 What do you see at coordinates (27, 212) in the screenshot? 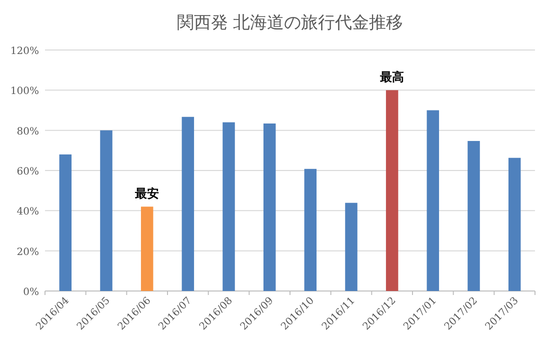
I see `y-tick-label: 40%` at bounding box center [27, 212].